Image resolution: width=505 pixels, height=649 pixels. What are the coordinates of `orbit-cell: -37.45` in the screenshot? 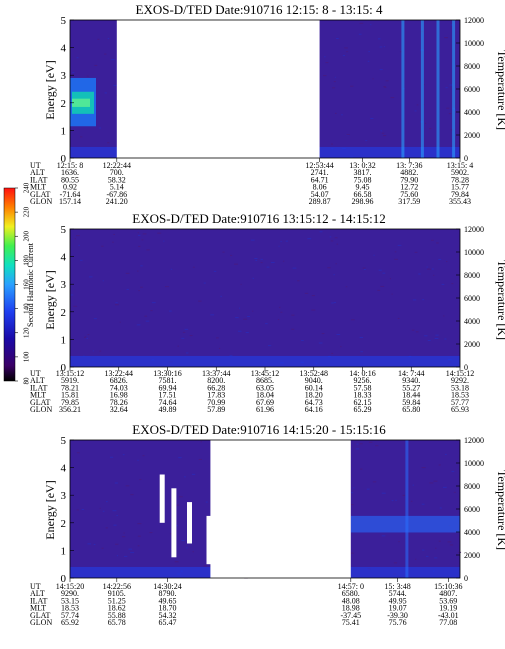 It's located at (350, 615).